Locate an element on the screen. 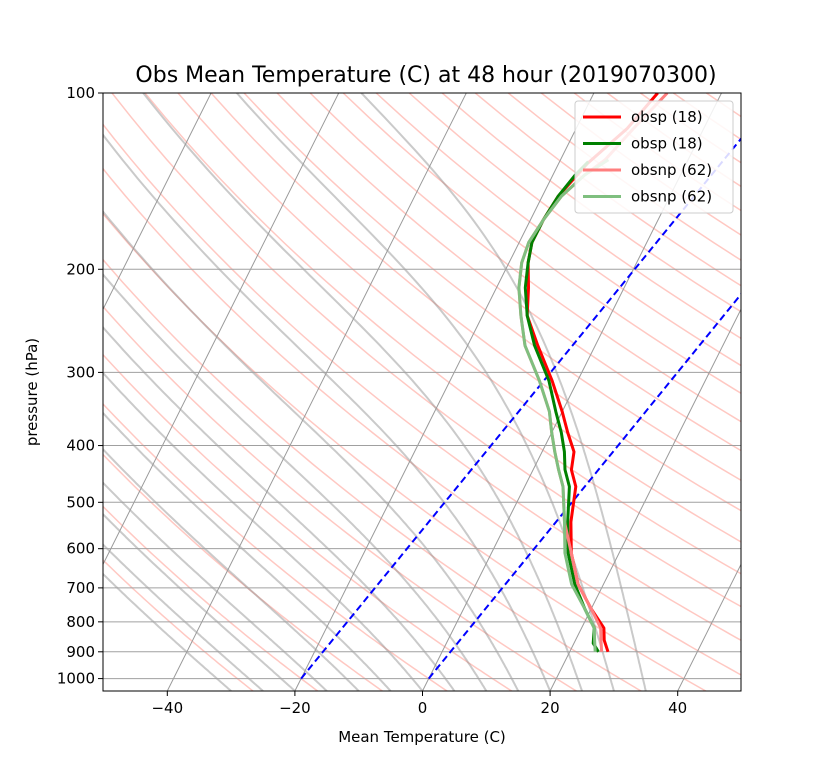  legend: obsp (18) obsp (18) obsnp (62) obsnp (62) is located at coordinates (654, 157).